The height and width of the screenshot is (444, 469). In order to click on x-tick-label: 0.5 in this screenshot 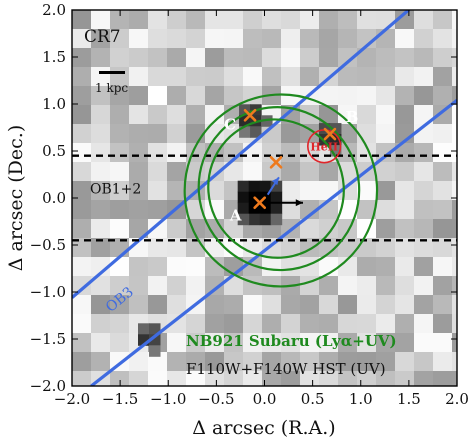, I will do `click(313, 399)`.